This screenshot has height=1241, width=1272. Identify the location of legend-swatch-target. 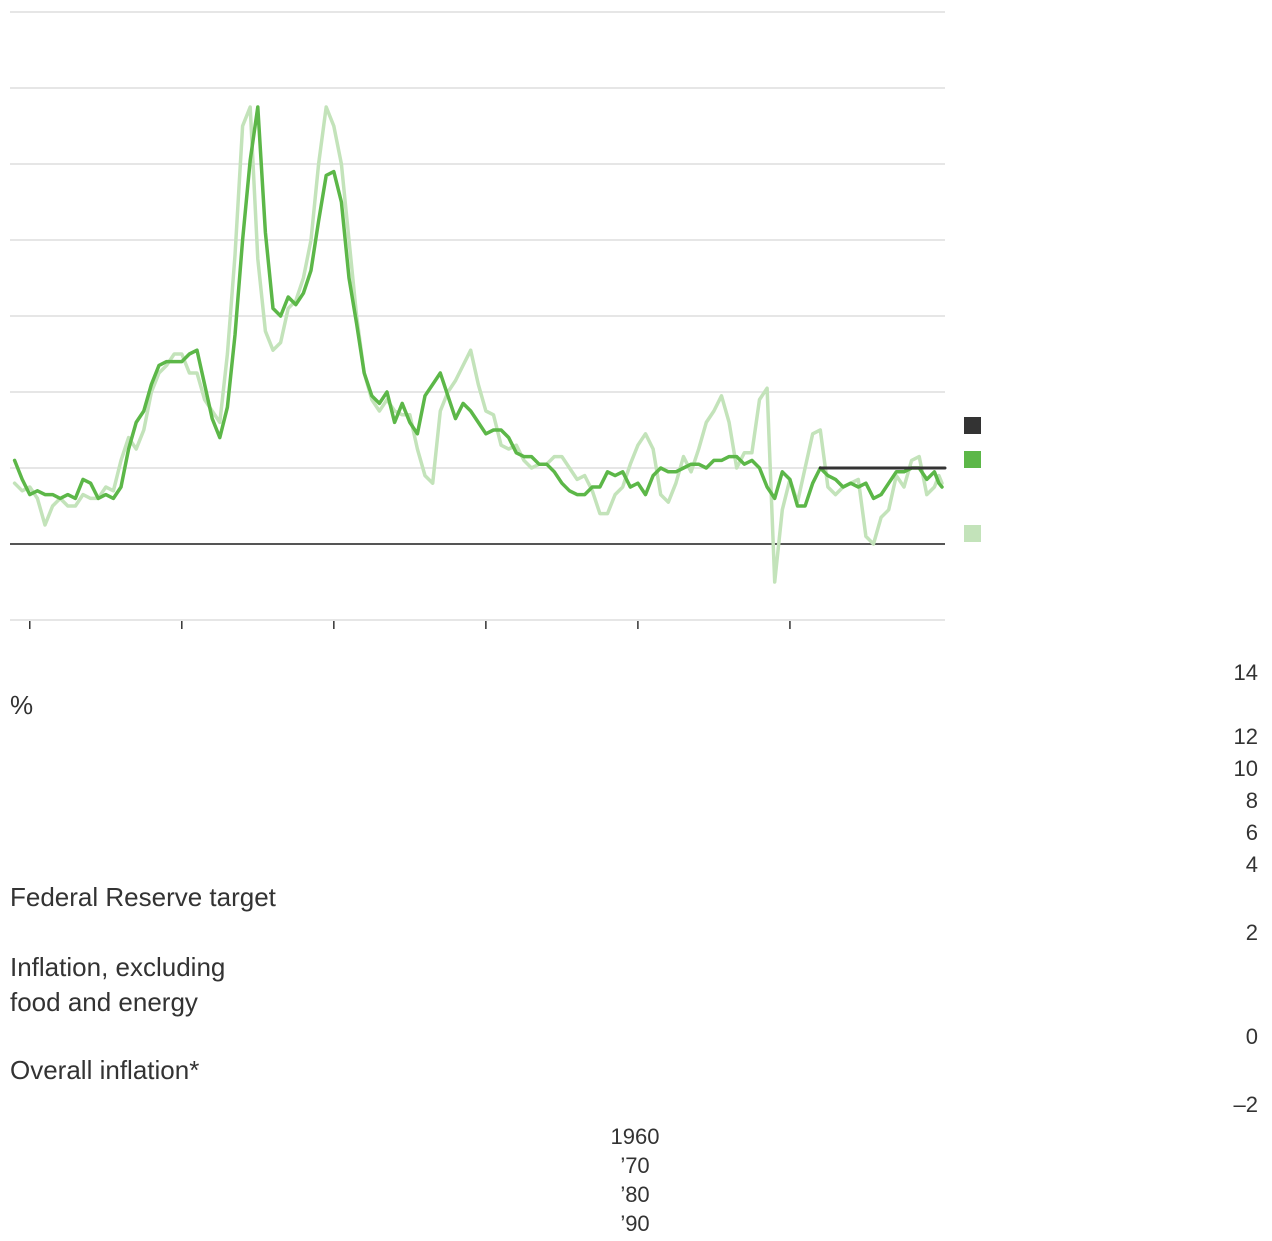
(972, 425).